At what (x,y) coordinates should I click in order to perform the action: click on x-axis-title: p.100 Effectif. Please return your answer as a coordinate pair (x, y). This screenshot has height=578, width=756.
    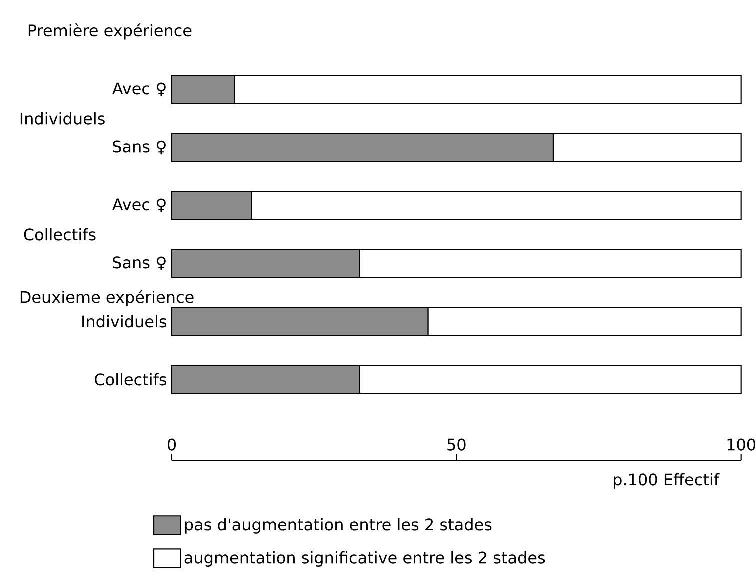
    Looking at the image, I should click on (667, 481).